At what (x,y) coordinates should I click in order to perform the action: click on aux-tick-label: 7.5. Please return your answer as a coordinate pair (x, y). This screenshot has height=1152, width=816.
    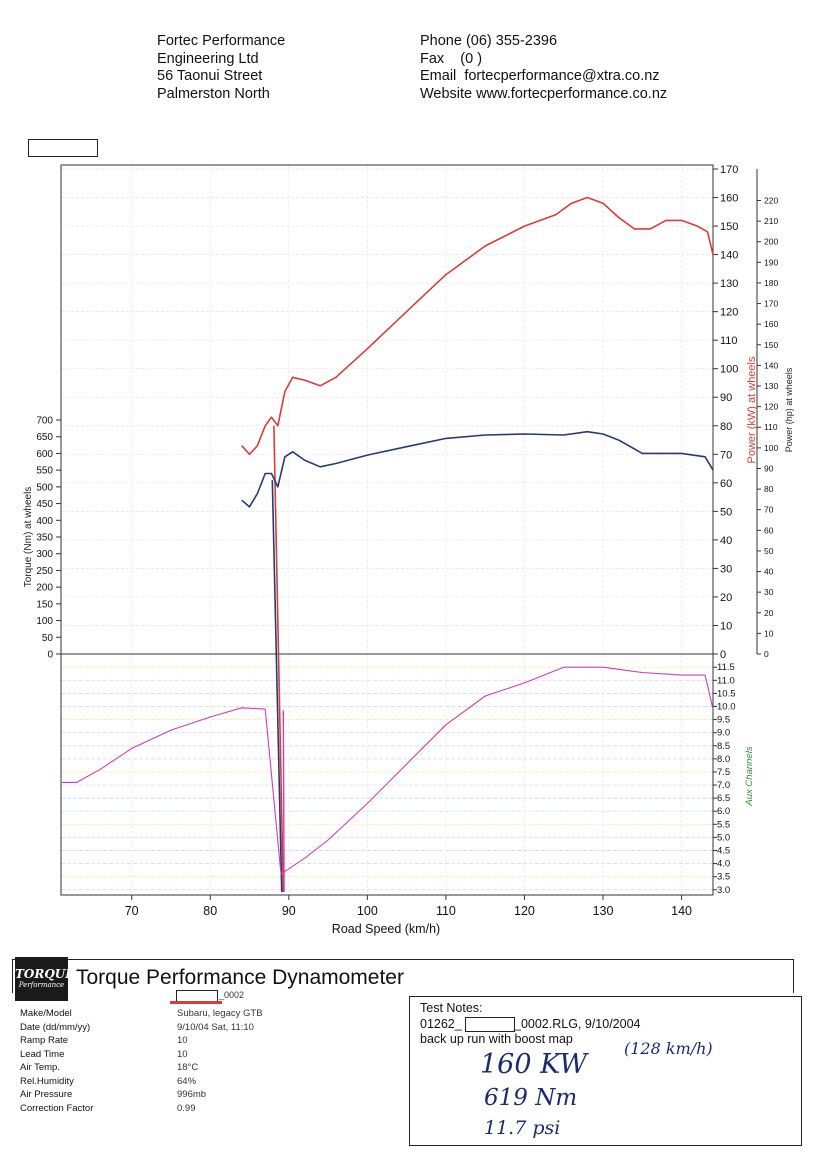
    Looking at the image, I should click on (723, 772).